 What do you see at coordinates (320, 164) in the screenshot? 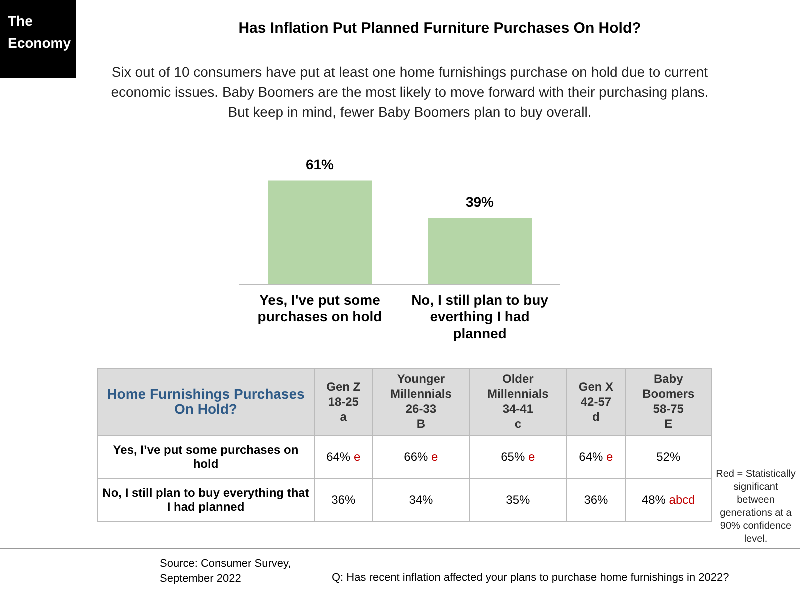
I see `data-label: 61%` at bounding box center [320, 164].